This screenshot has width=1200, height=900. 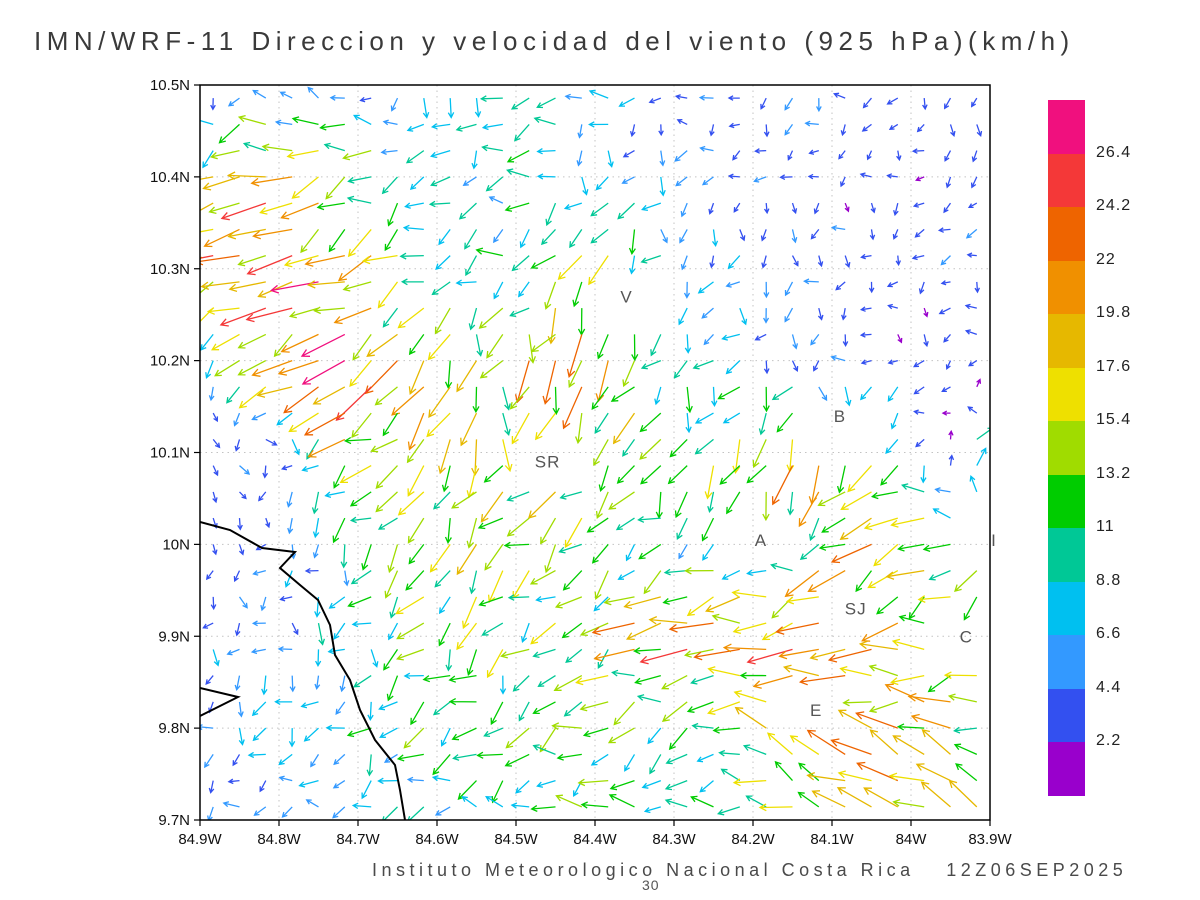 What do you see at coordinates (1114, 313) in the screenshot?
I see `colorbar-tick-label: 19.8` at bounding box center [1114, 313].